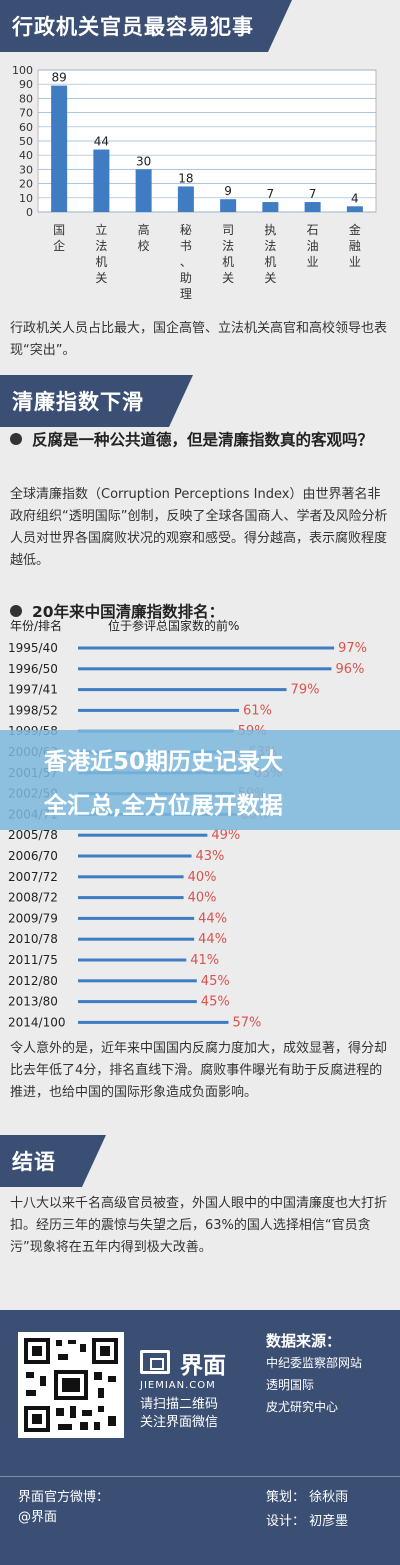  What do you see at coordinates (26, 155) in the screenshot?
I see `y-tick-label: 40` at bounding box center [26, 155].